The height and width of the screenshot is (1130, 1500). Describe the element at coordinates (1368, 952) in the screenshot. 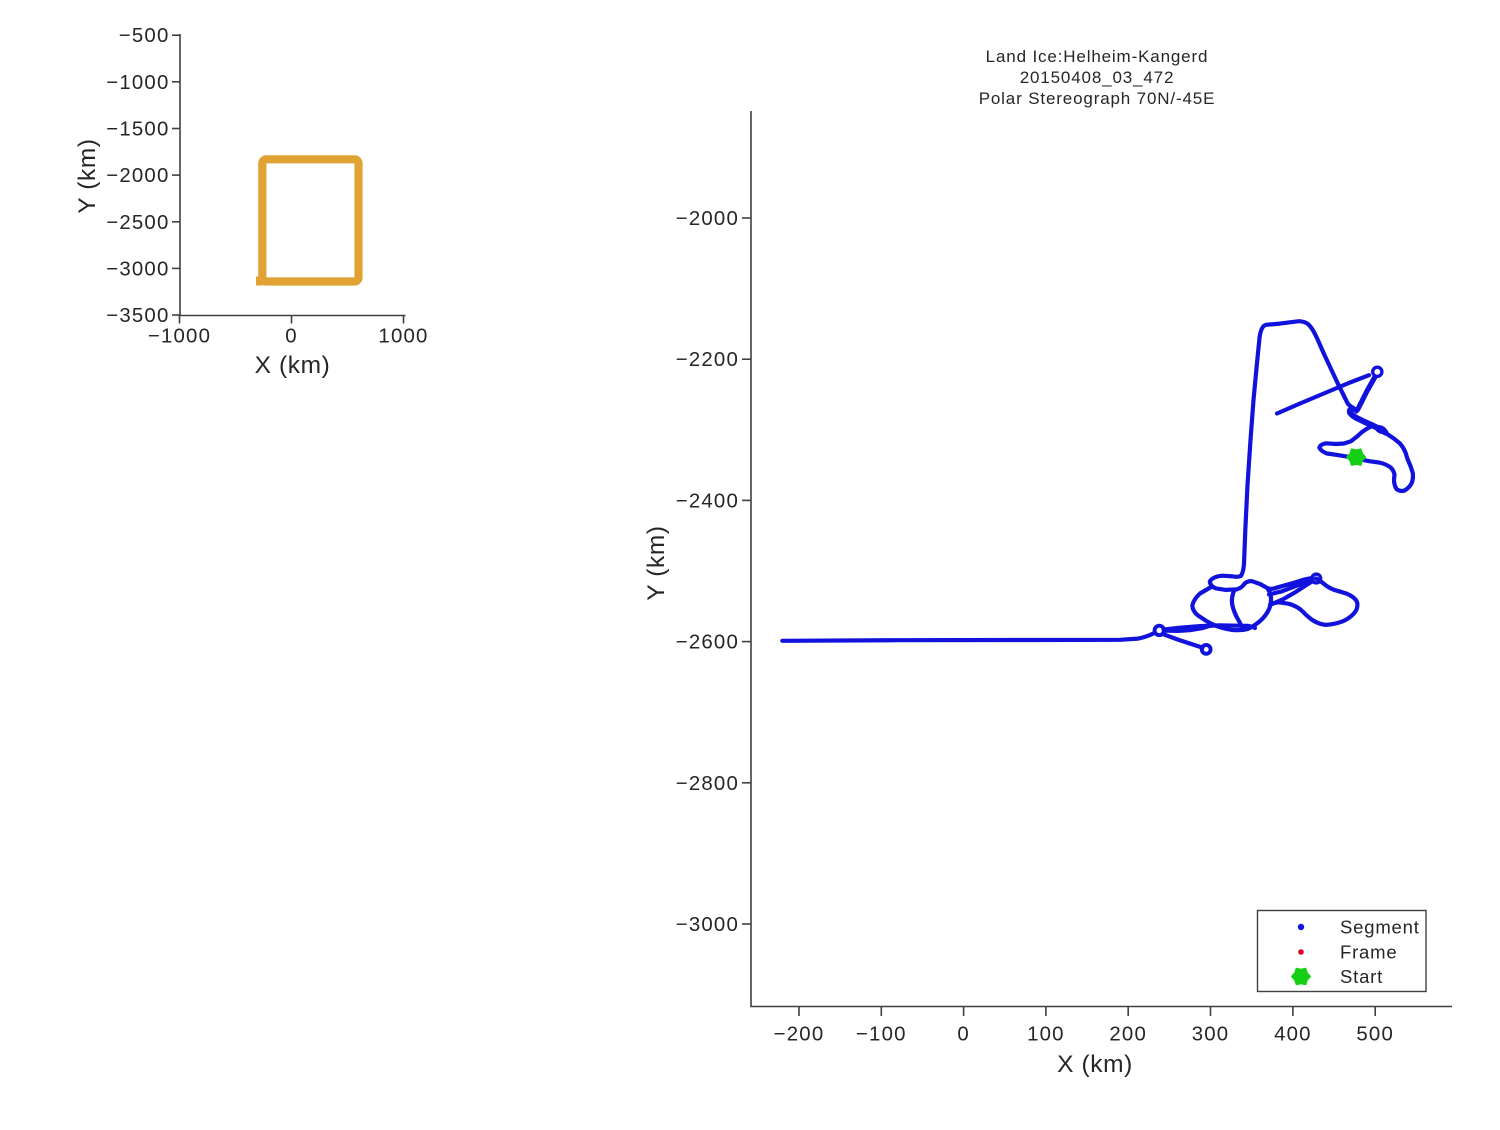

I see `svg-text: Frame` at that location.